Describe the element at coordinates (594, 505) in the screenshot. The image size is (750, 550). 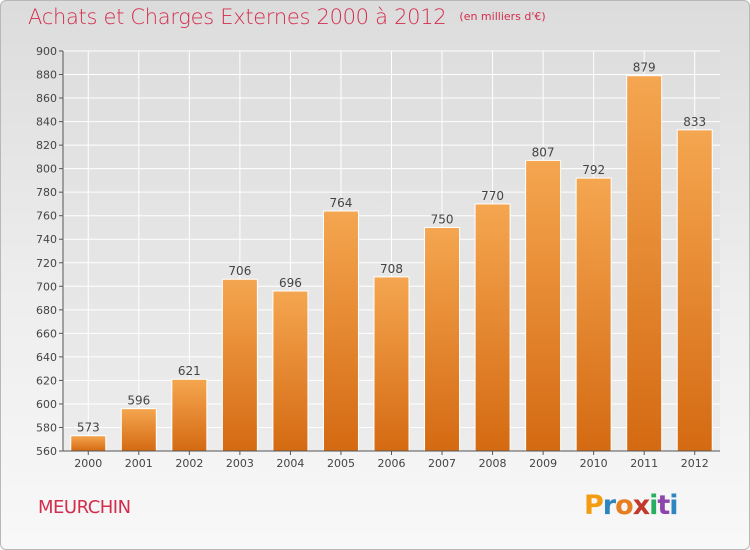
I see `logo-letter: P` at that location.